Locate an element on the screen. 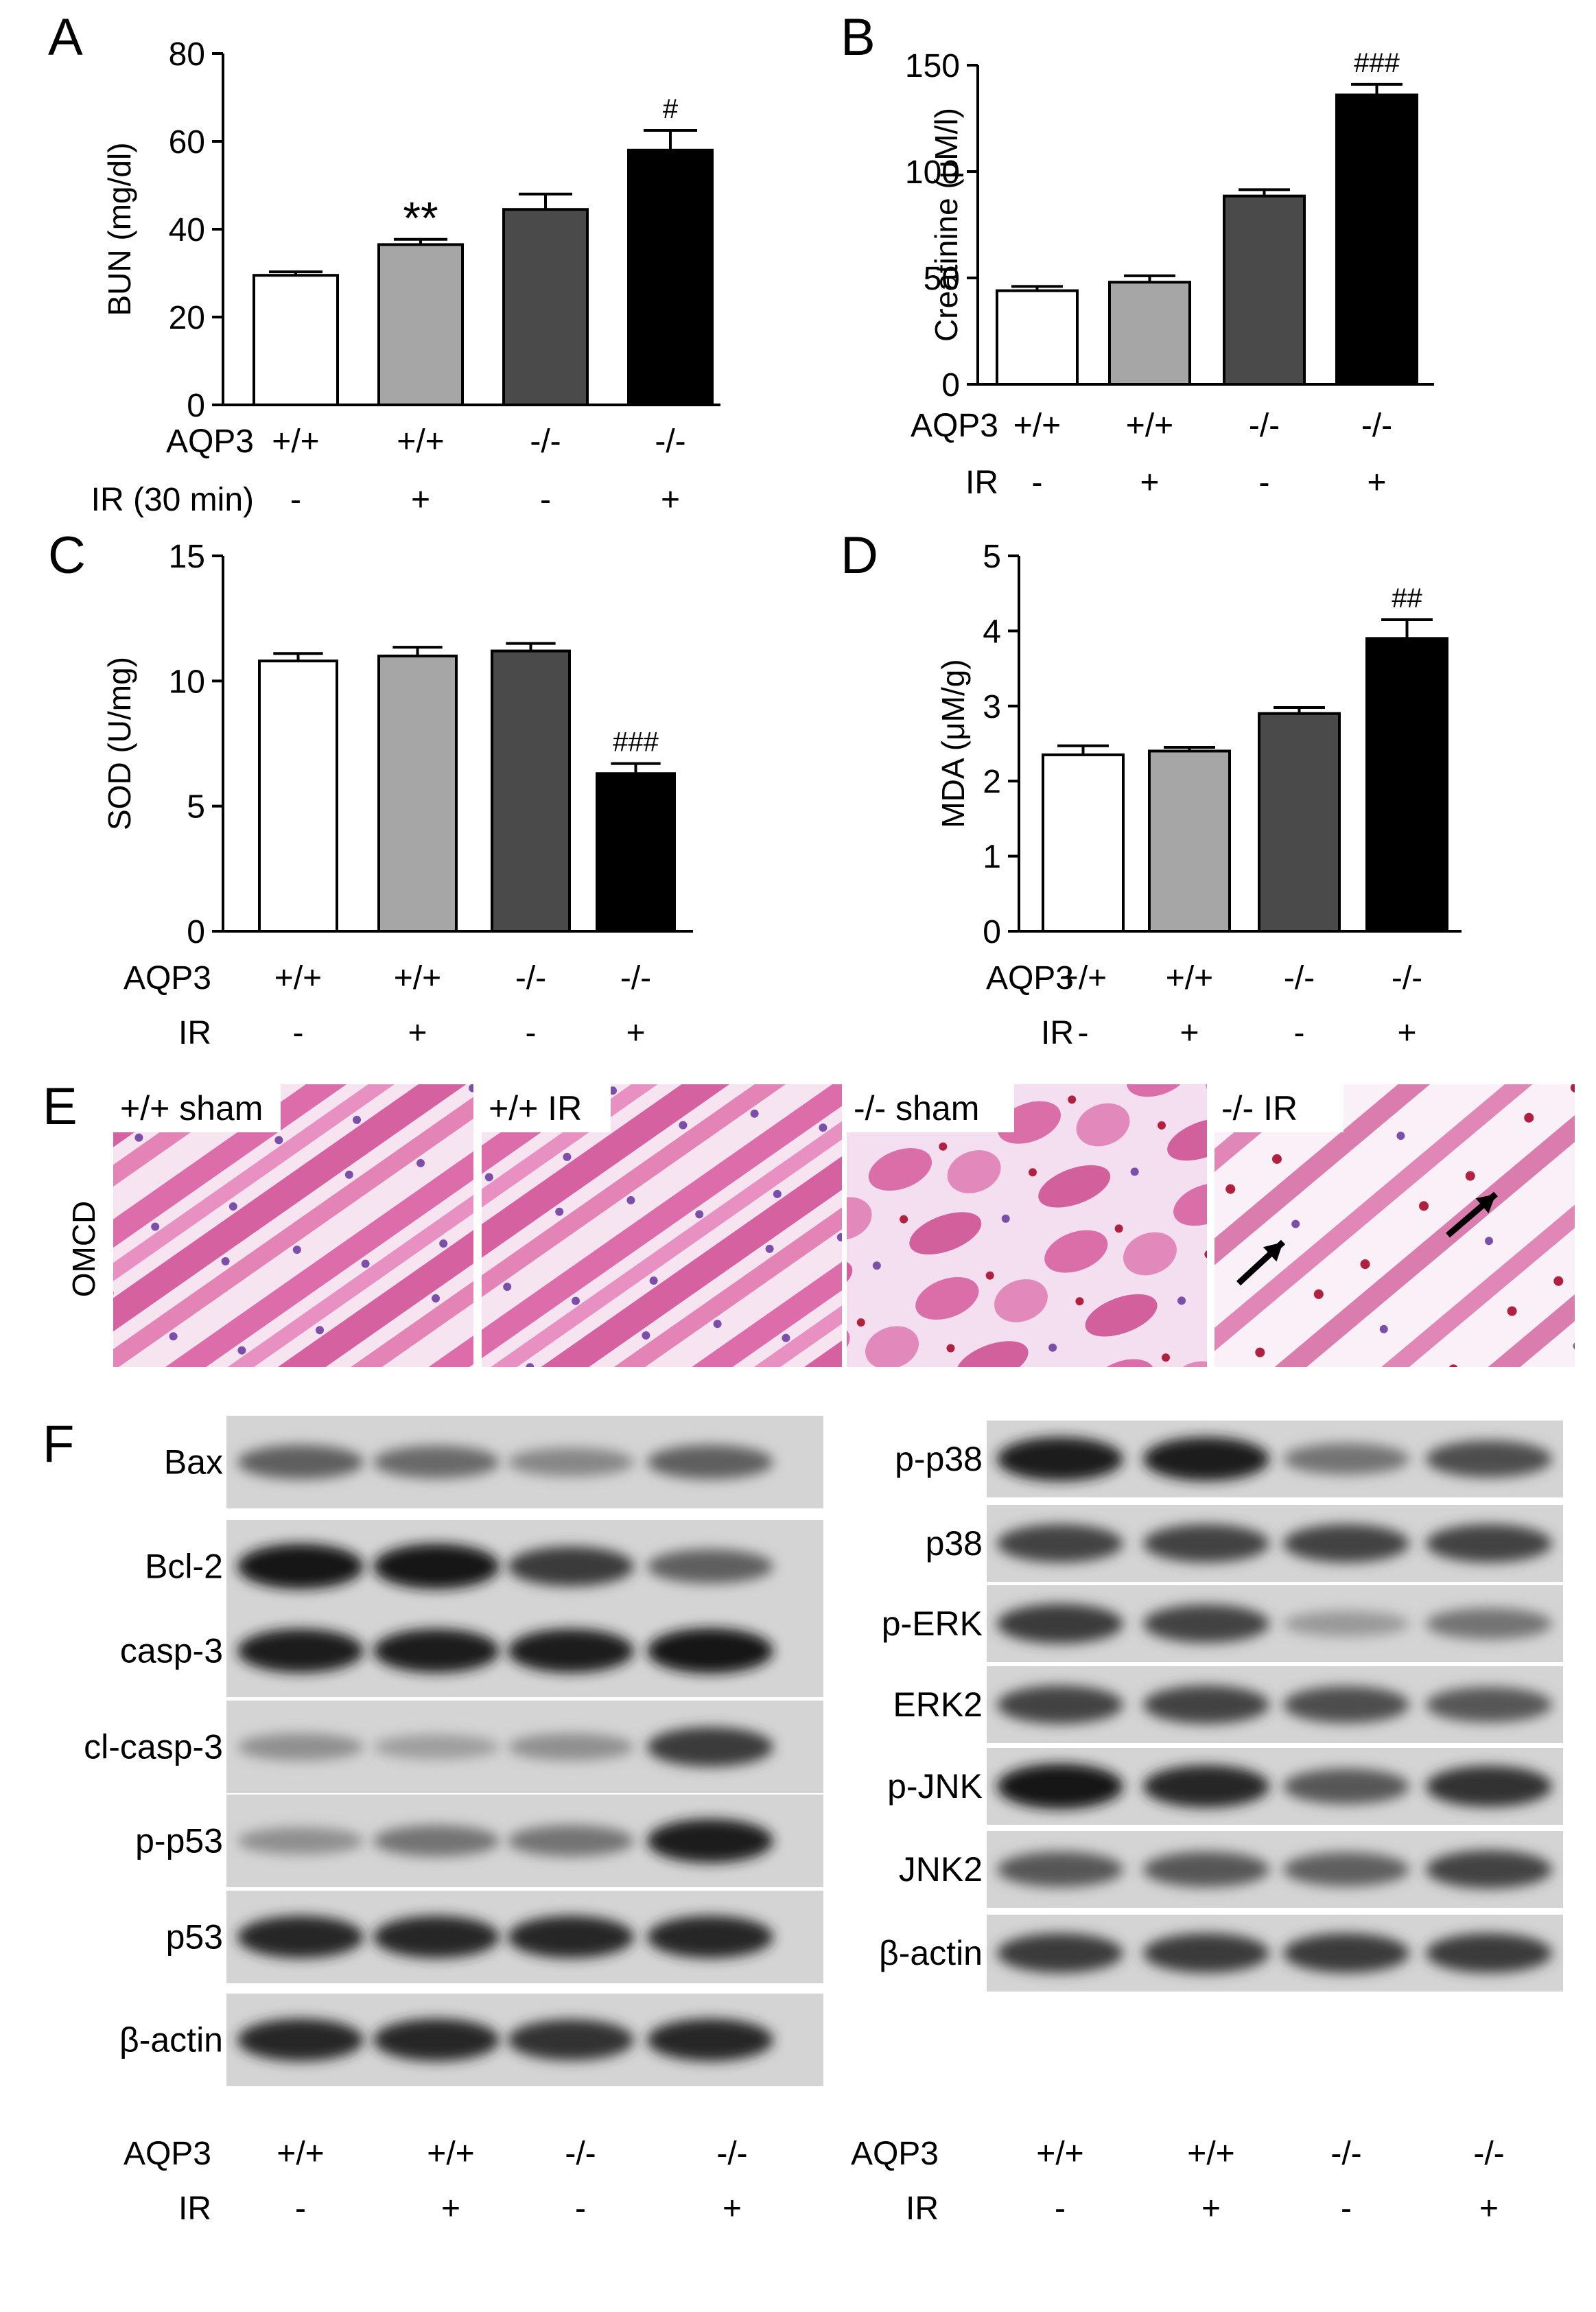  chart-0-row-0-value-3: -/- is located at coordinates (670, 441).